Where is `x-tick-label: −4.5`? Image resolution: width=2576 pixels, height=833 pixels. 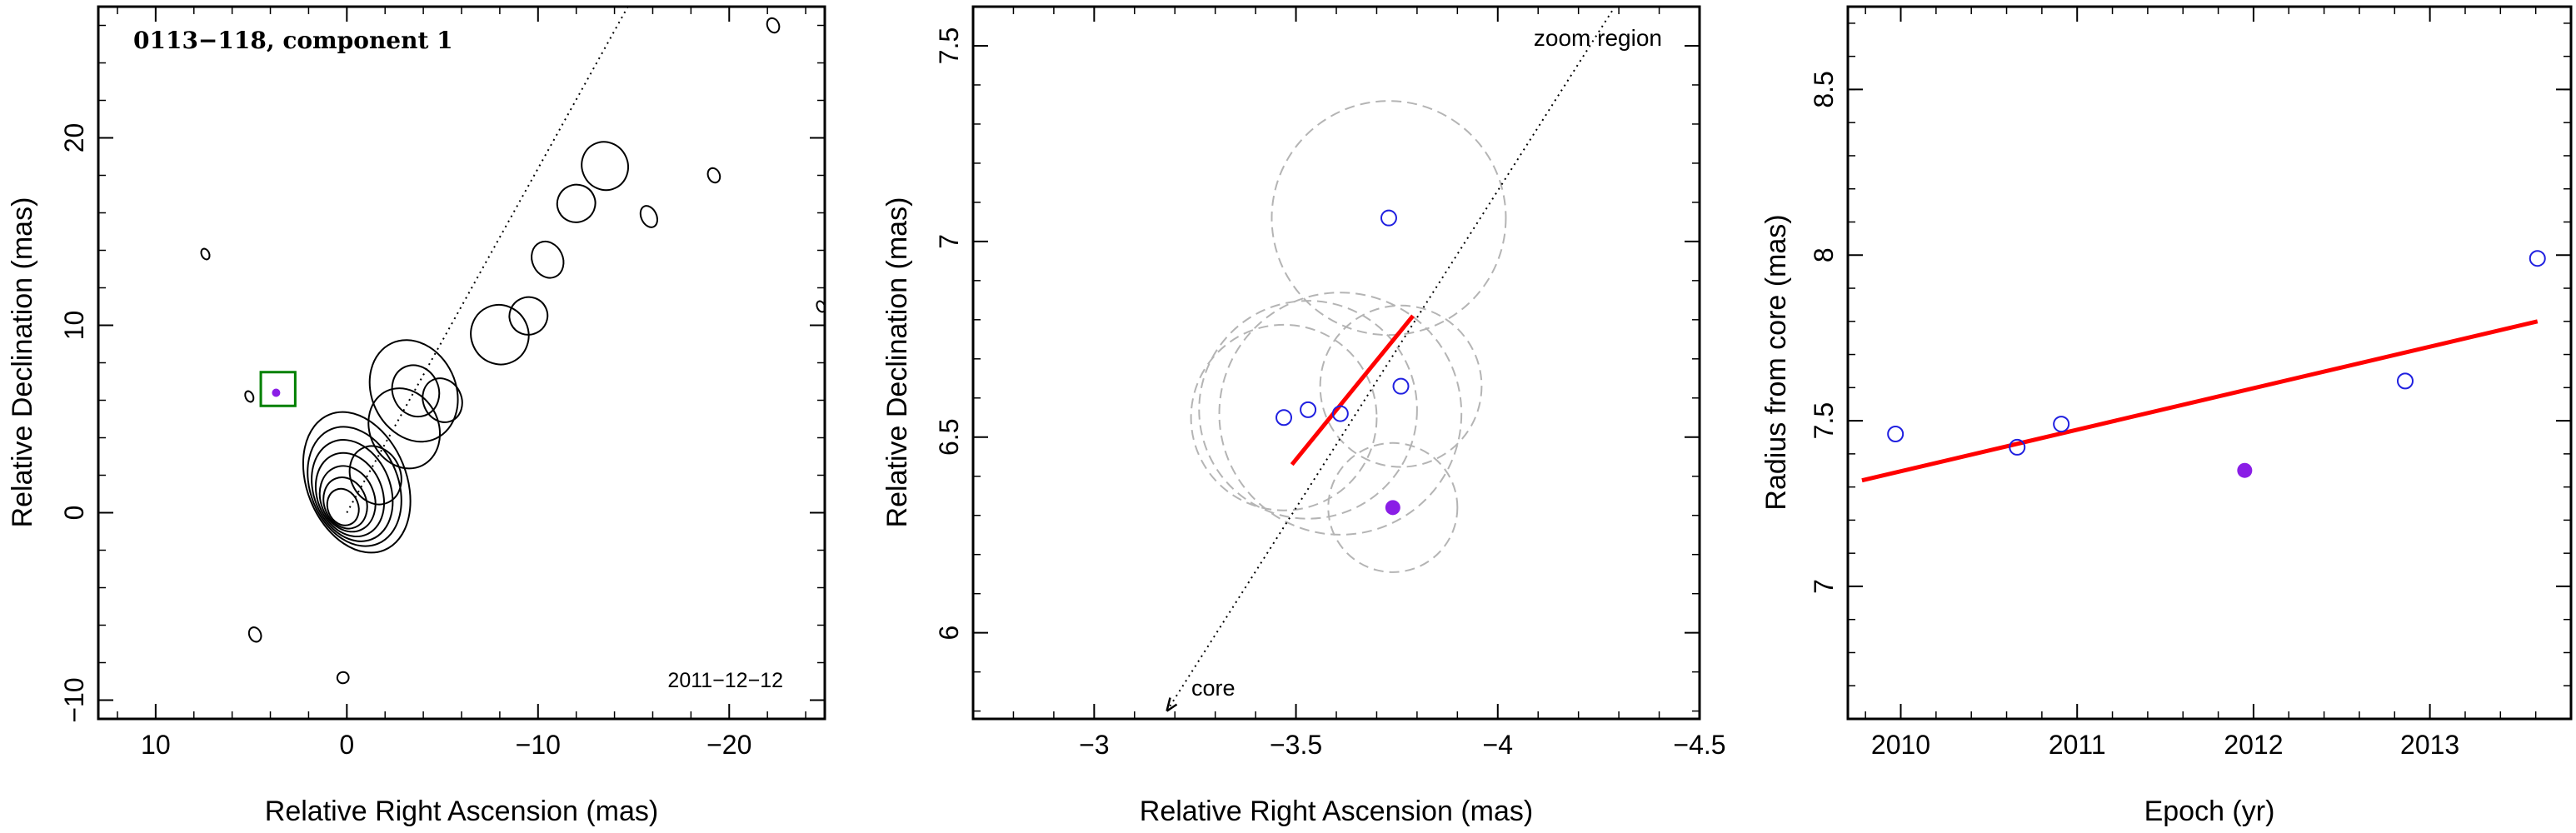 x-tick-label: −4.5 is located at coordinates (1699, 745).